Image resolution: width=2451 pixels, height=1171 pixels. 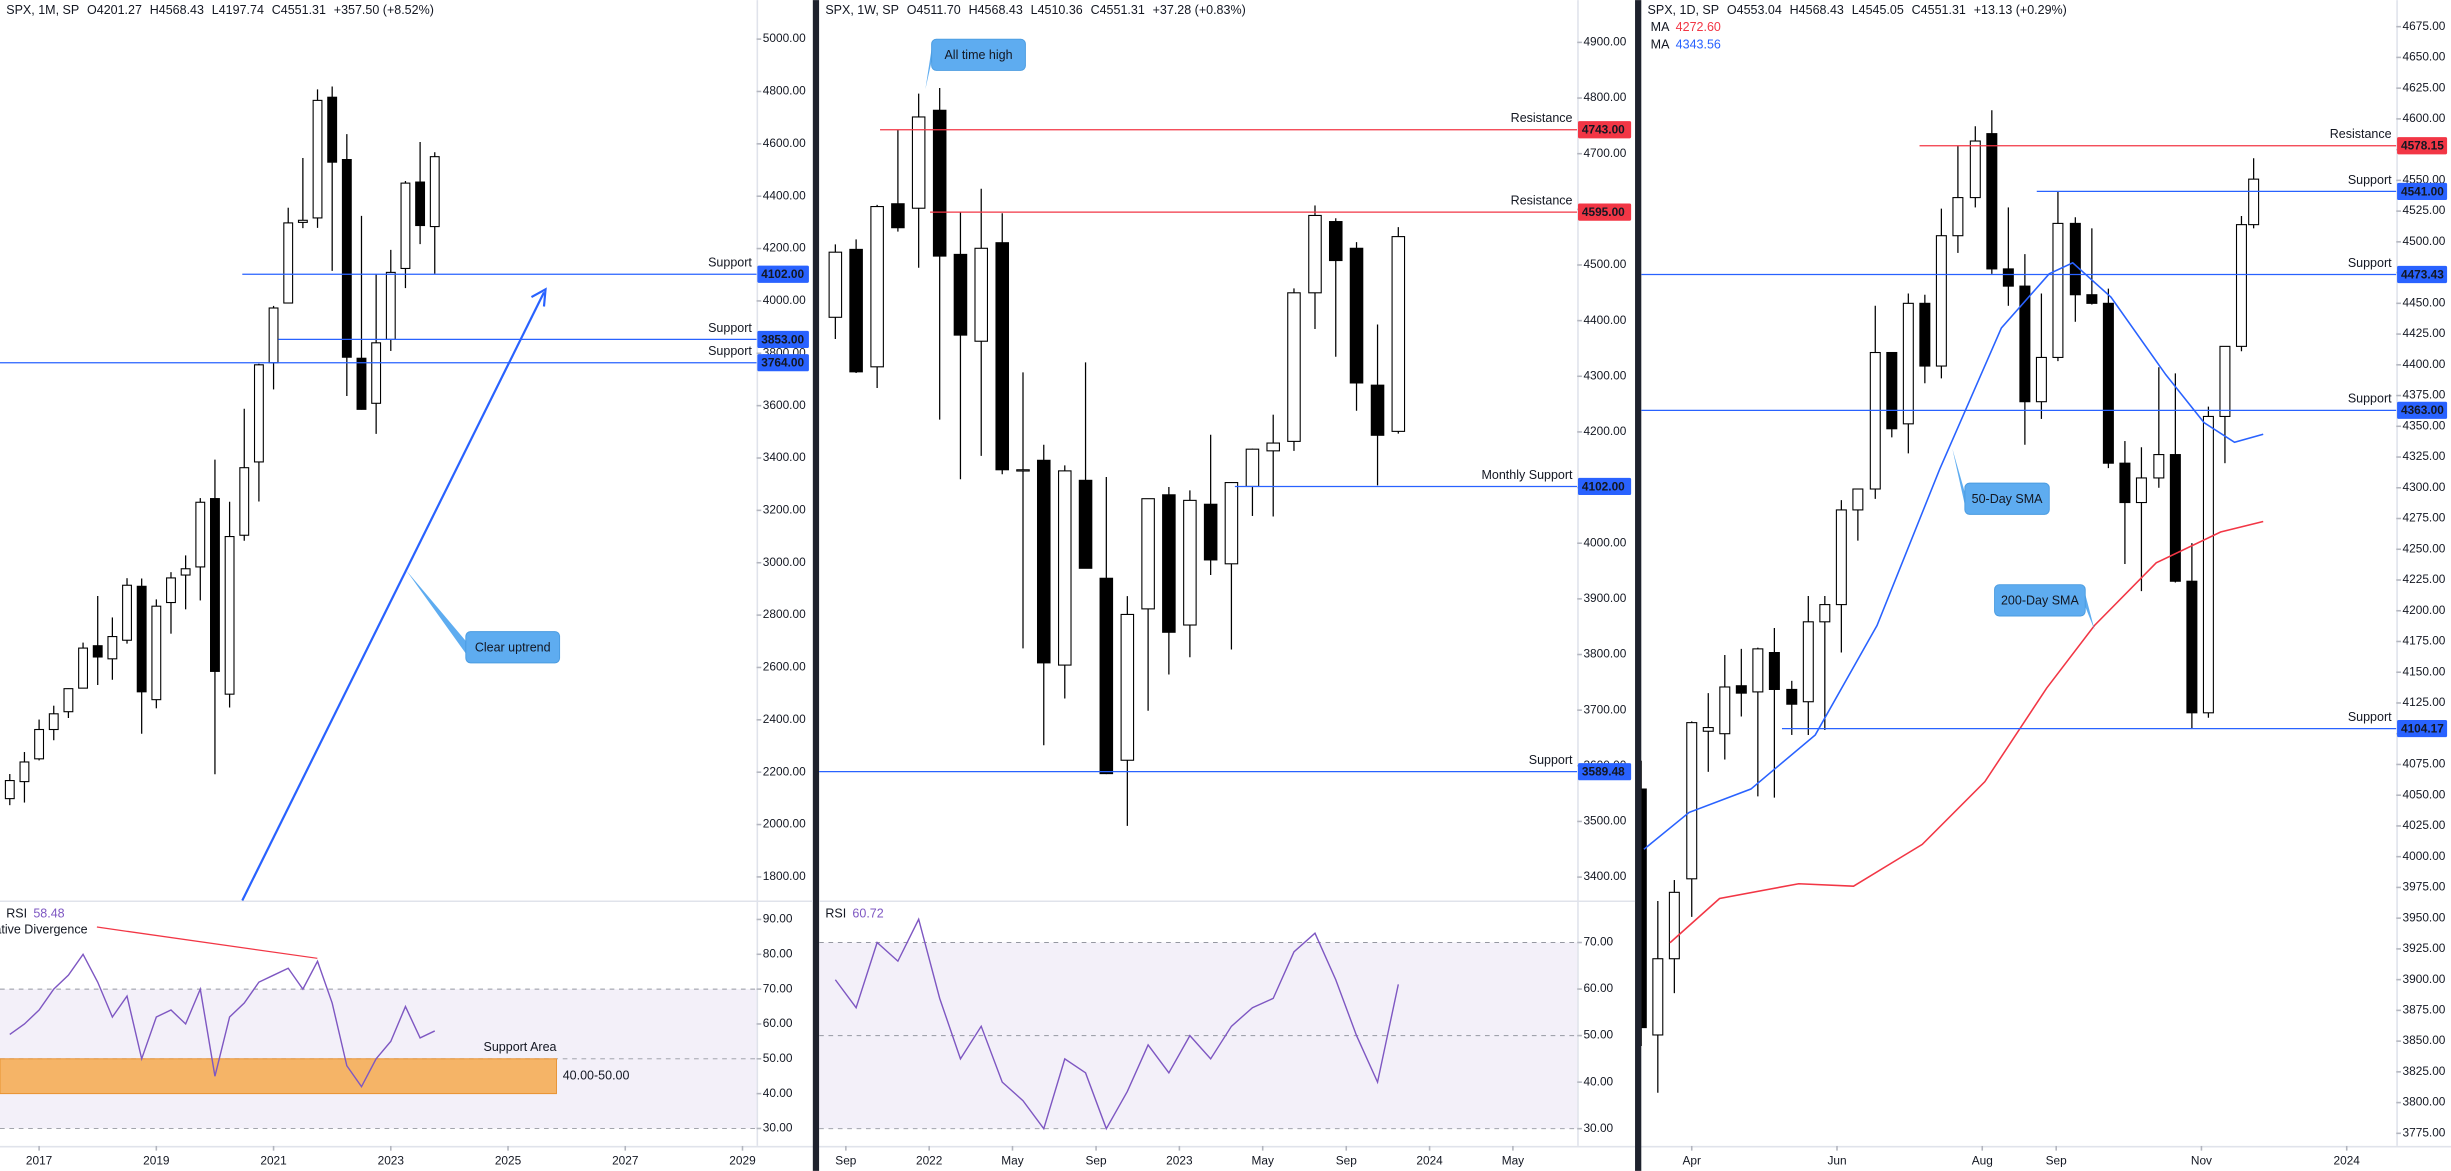 What do you see at coordinates (2424, 456) in the screenshot?
I see `y-tick-label: 4325.00` at bounding box center [2424, 456].